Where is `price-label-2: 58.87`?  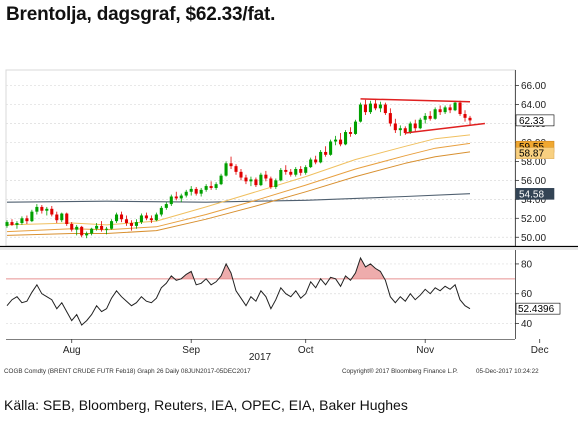 price-label-2: 58.87 is located at coordinates (531, 154).